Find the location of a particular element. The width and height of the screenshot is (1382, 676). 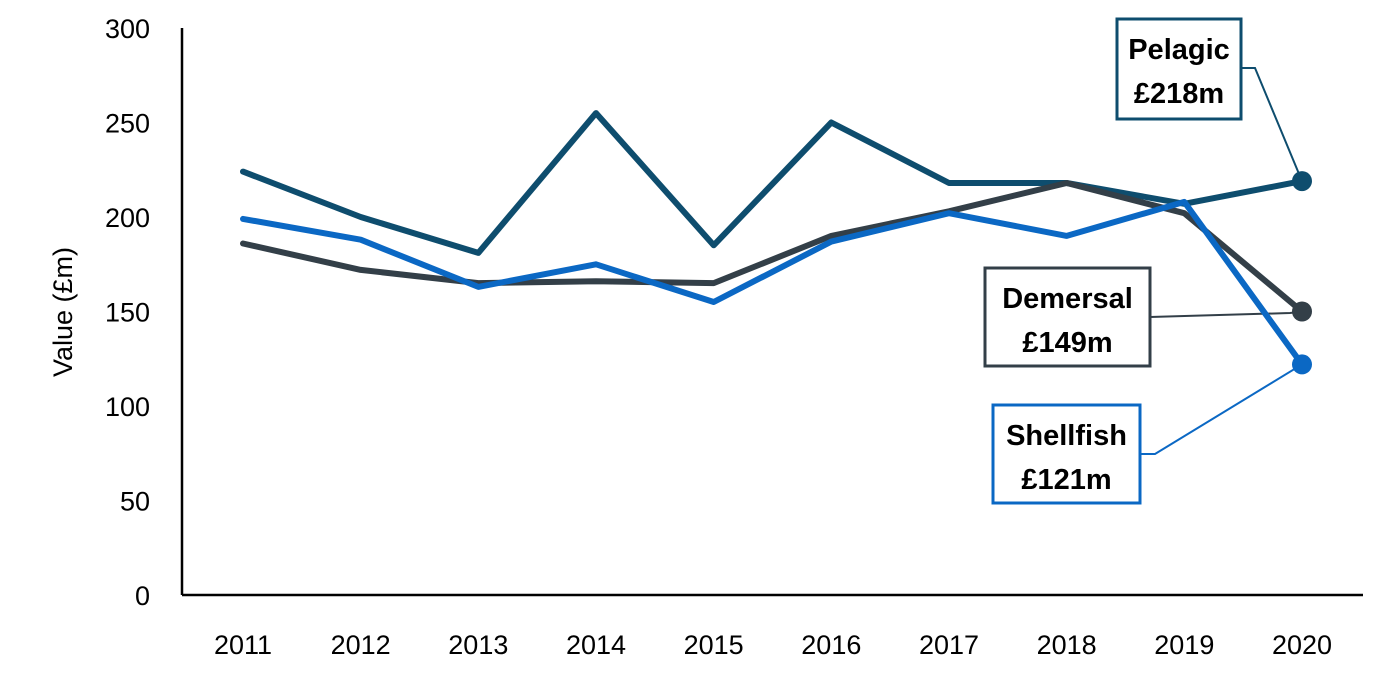

shellfish-callout-leader is located at coordinates (1221, 409).